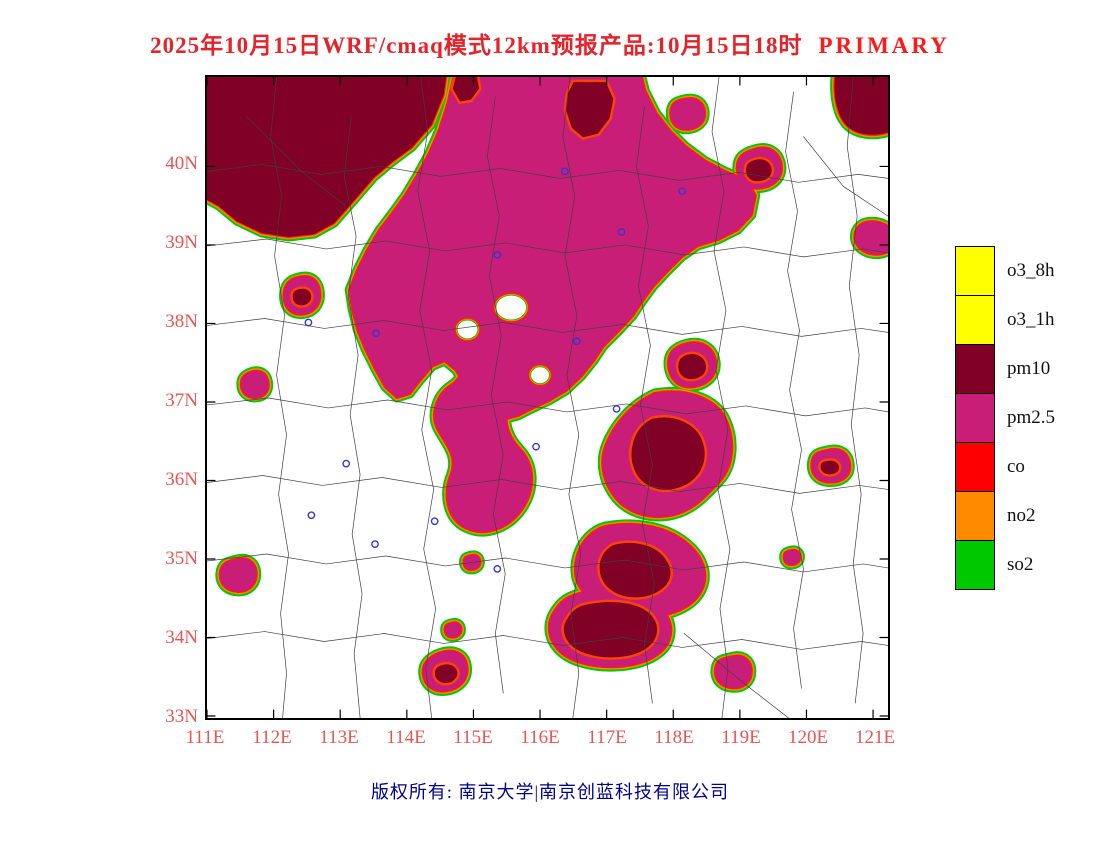 This screenshot has width=1100, height=850. I want to click on title-main: 2025年10月15日WRF/cmaq模式12km预报产品:10月15日18时, so click(476, 45).